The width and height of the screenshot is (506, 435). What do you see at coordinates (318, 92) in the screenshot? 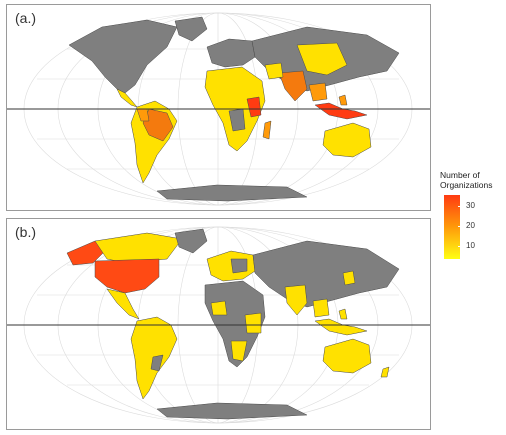
I see `southeast-asia` at bounding box center [318, 92].